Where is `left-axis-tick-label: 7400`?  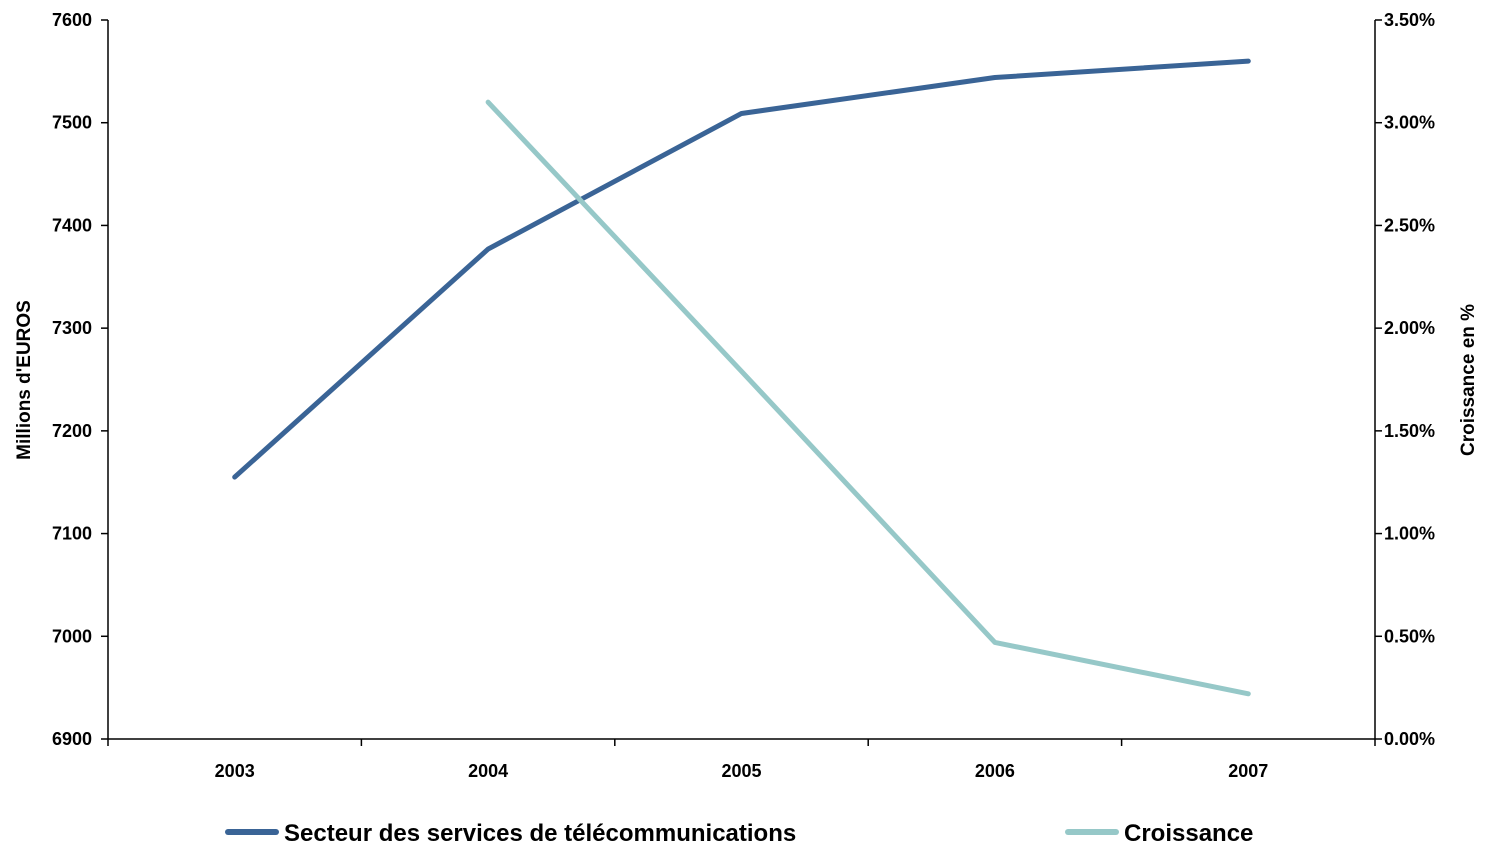
left-axis-tick-label: 7400 is located at coordinates (72, 225).